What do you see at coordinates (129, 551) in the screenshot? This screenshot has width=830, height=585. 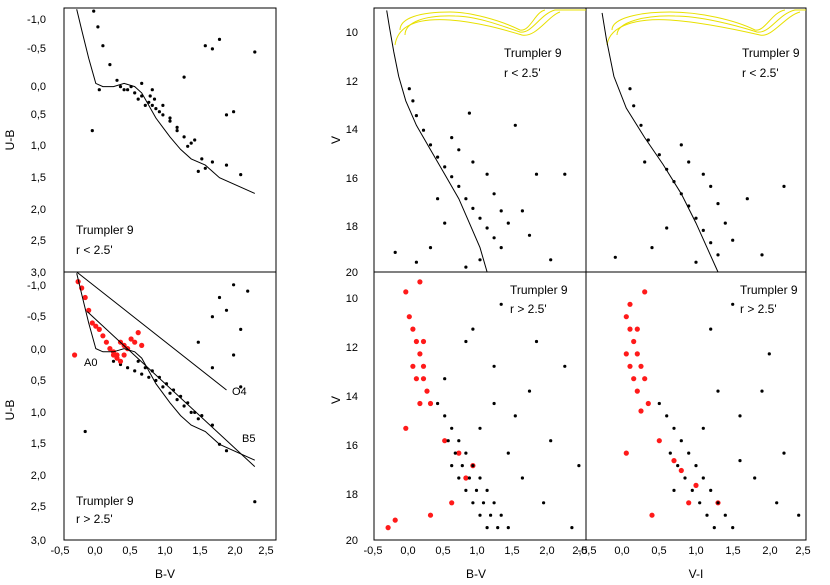 I see `x-tick-label: 0,5` at bounding box center [129, 551].